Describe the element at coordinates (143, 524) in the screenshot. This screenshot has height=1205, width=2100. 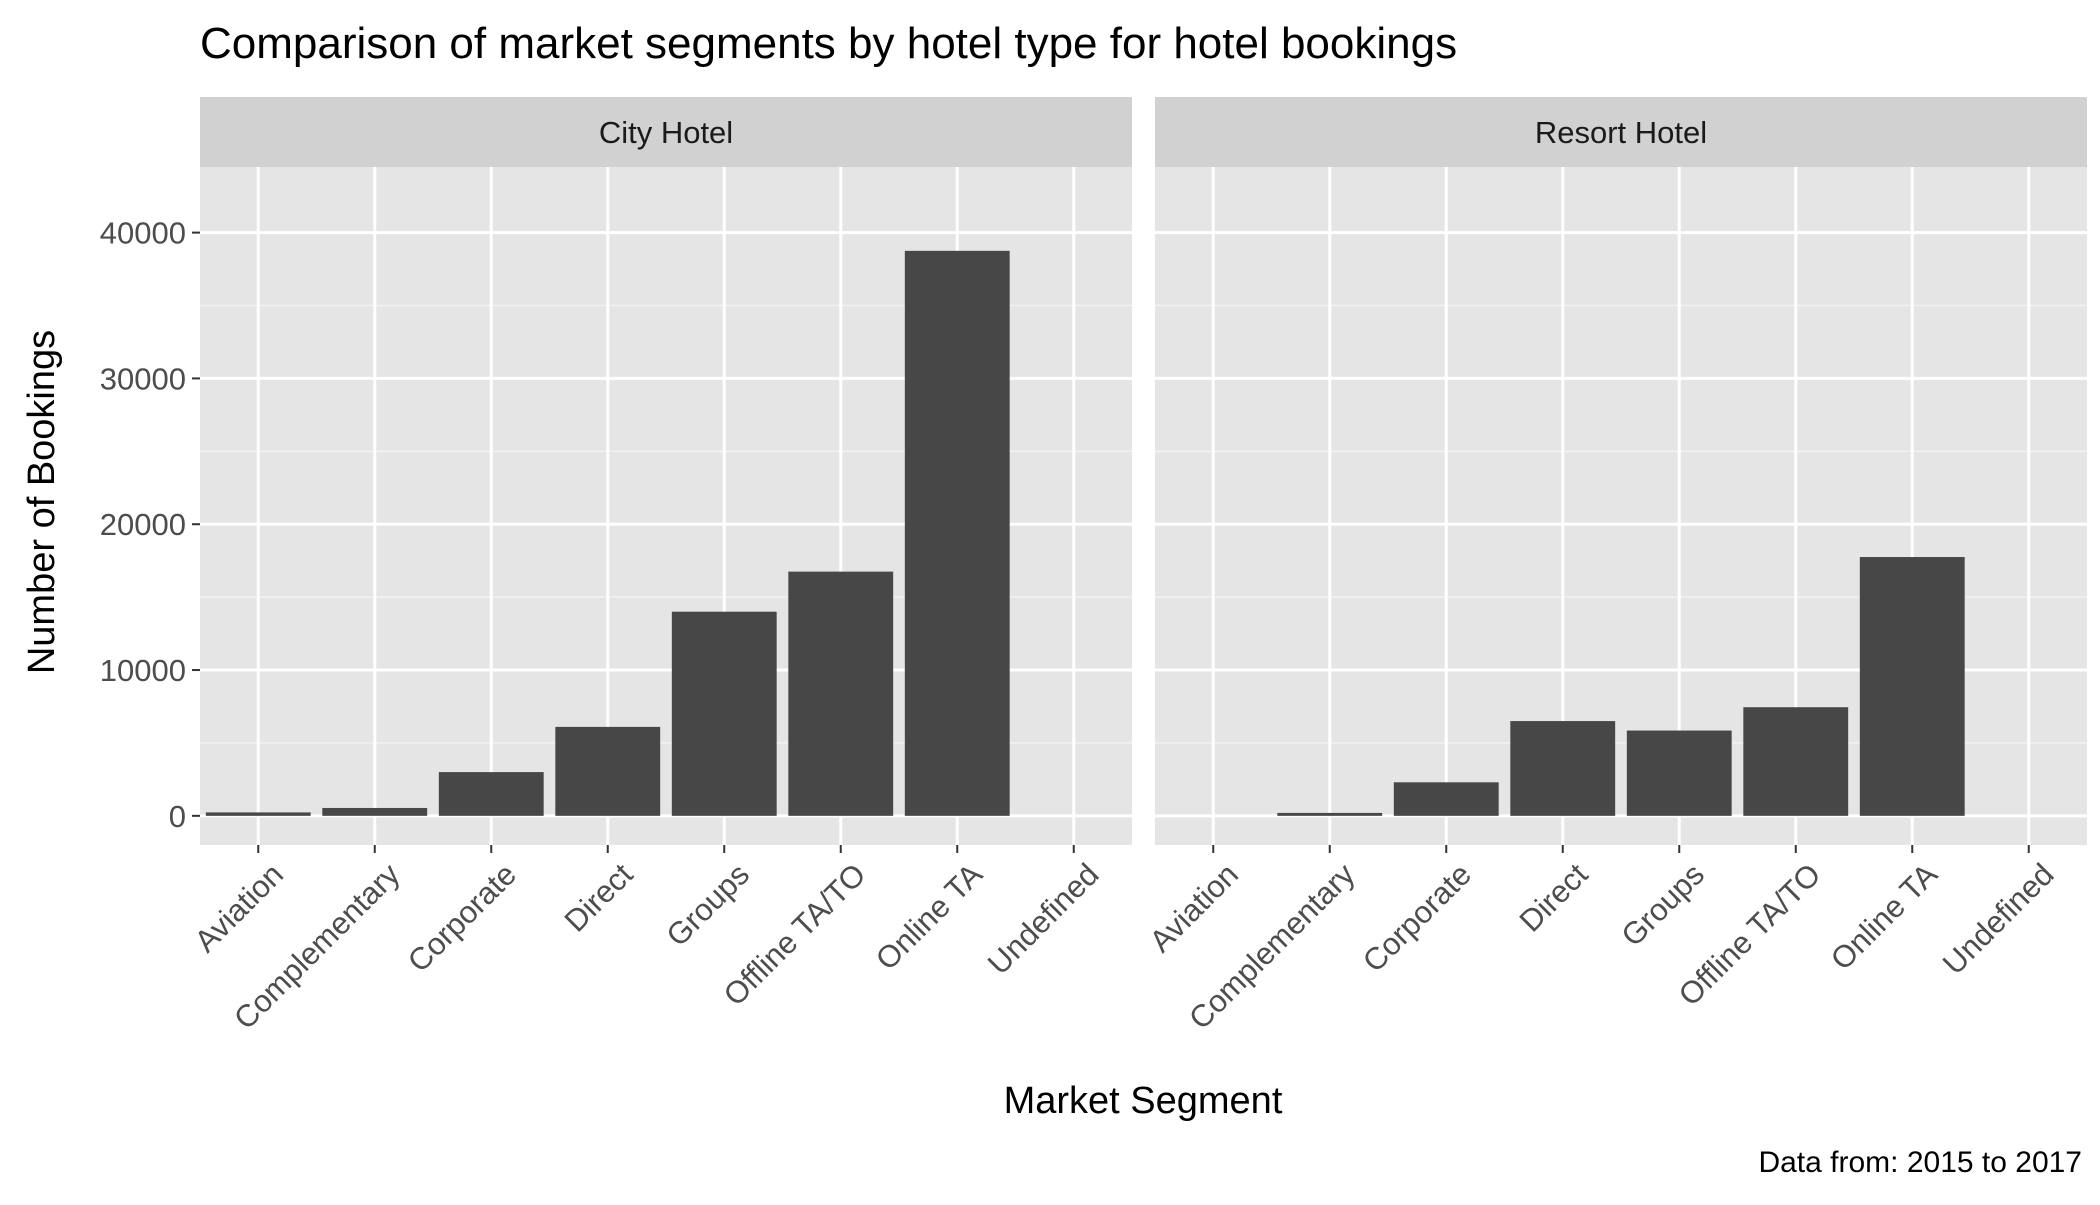
I see `y-tick-label: 20000` at that location.